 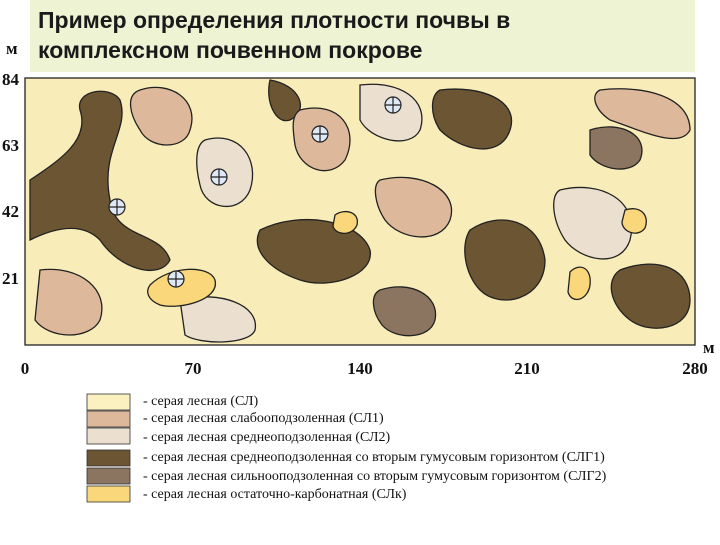 What do you see at coordinates (193, 368) in the screenshot?
I see `x-tick-label: 70` at bounding box center [193, 368].